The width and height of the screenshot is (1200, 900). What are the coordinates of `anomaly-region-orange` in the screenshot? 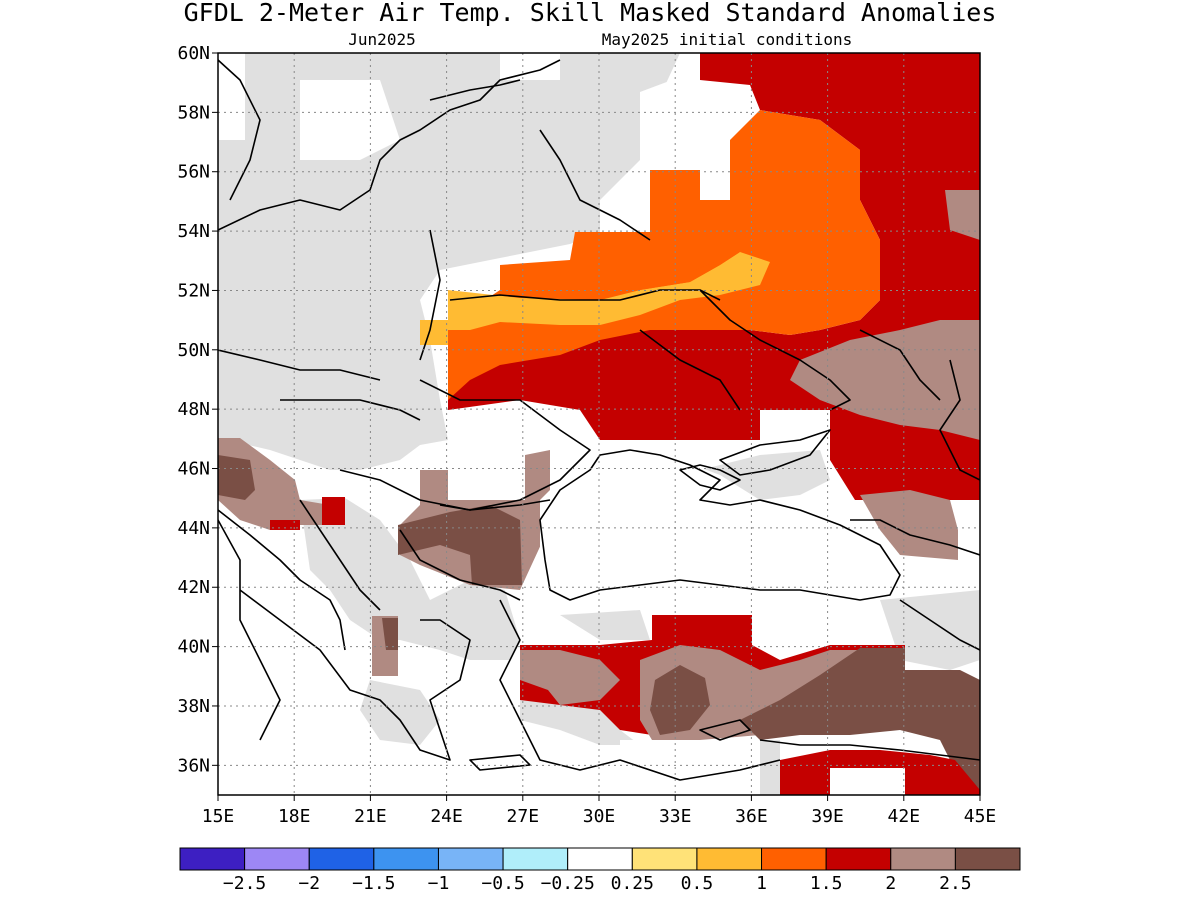 It's located at (664, 255).